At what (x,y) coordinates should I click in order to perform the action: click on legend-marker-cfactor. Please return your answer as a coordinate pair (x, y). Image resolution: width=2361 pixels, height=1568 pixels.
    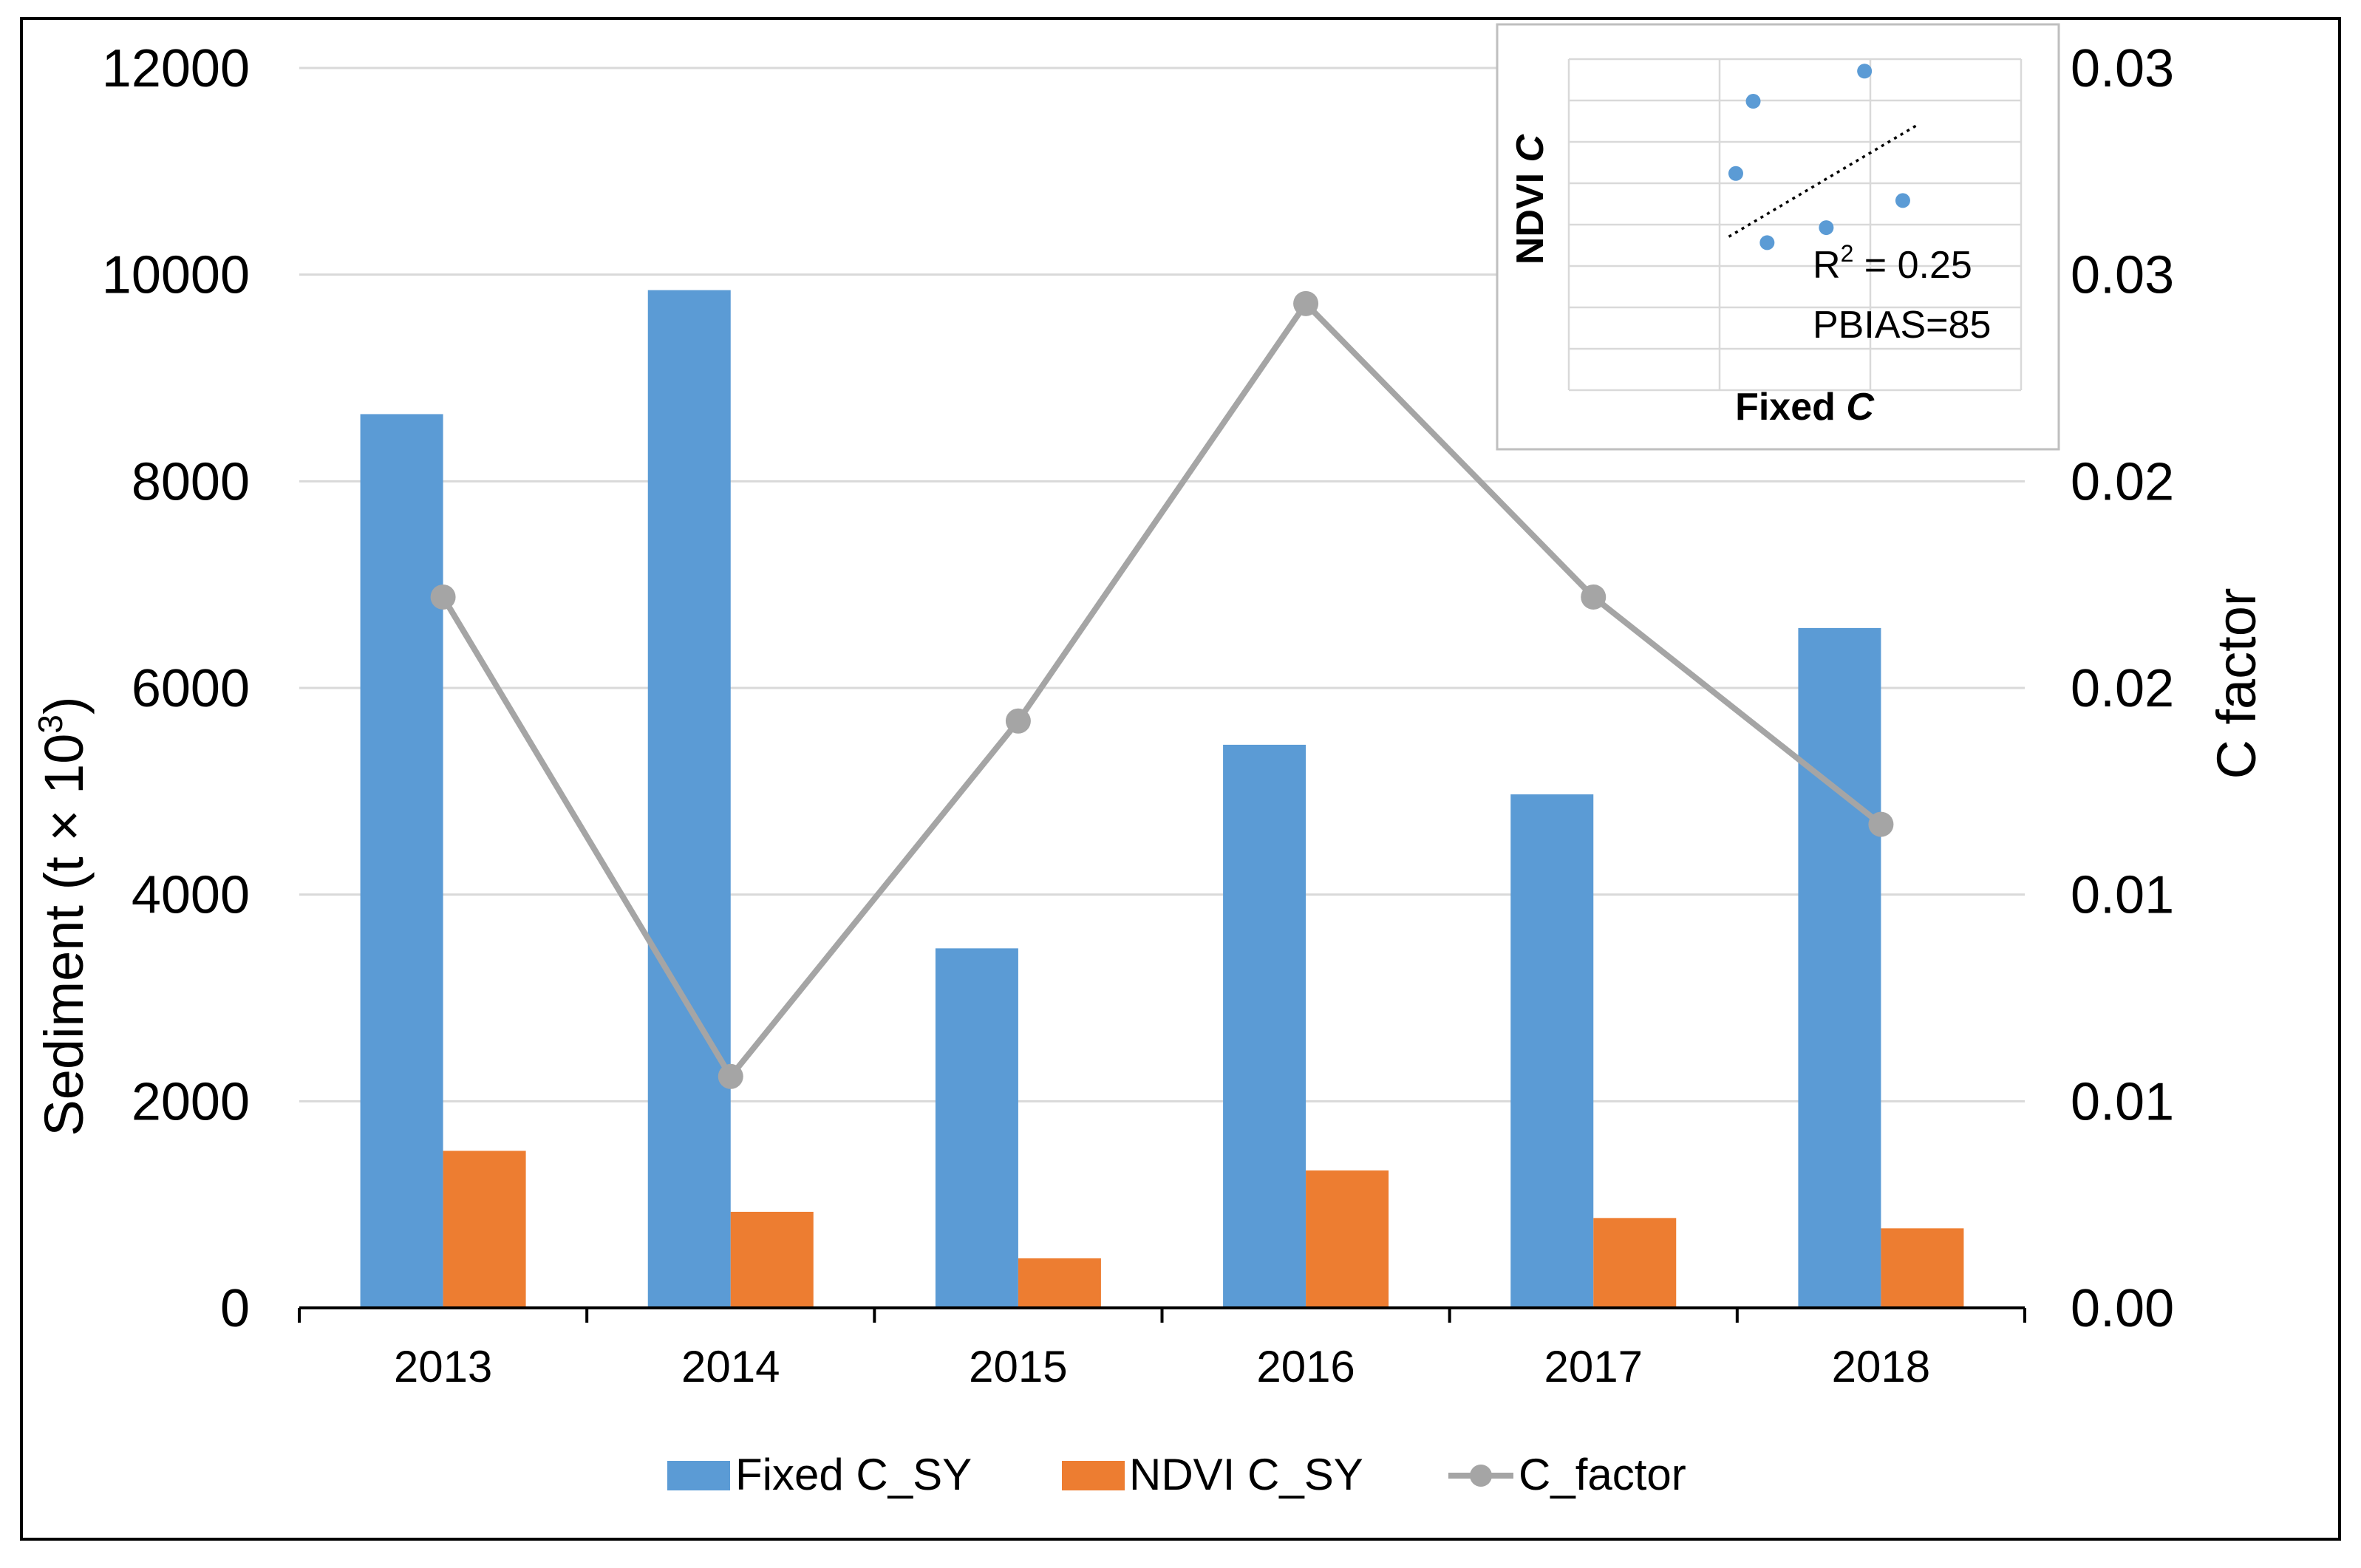
    Looking at the image, I should click on (1481, 1476).